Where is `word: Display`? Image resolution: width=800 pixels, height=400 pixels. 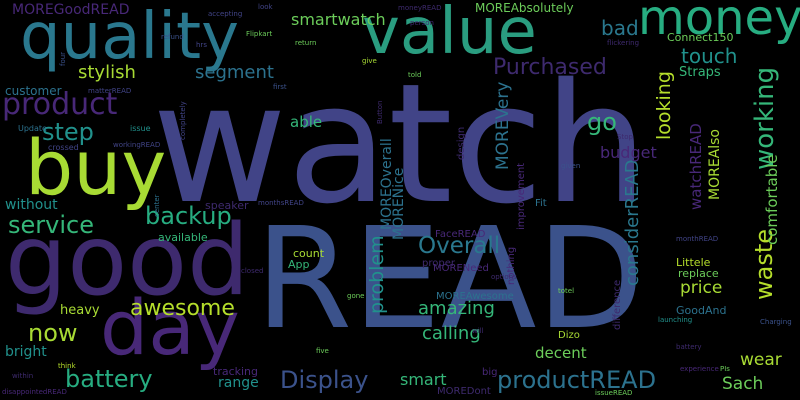 word: Display is located at coordinates (324, 380).